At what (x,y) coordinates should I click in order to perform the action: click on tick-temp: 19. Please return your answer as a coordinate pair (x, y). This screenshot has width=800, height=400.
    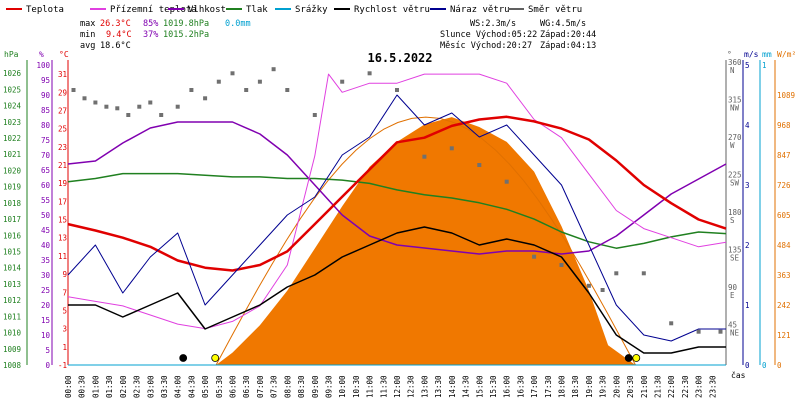
    Looking at the image, I should click on (62, 183).